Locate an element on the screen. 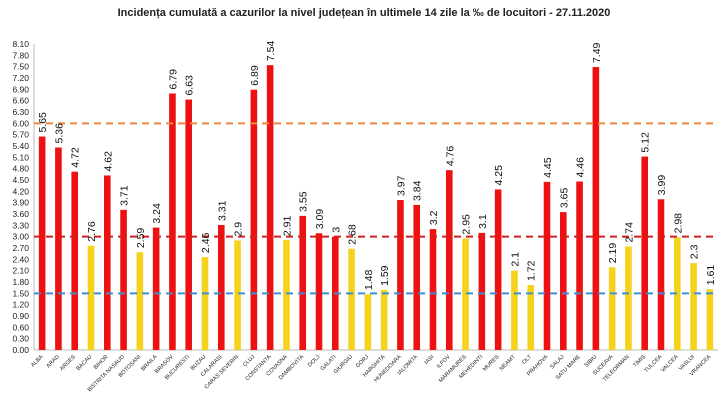  y-tick-label: 2.70 is located at coordinates (20, 248).